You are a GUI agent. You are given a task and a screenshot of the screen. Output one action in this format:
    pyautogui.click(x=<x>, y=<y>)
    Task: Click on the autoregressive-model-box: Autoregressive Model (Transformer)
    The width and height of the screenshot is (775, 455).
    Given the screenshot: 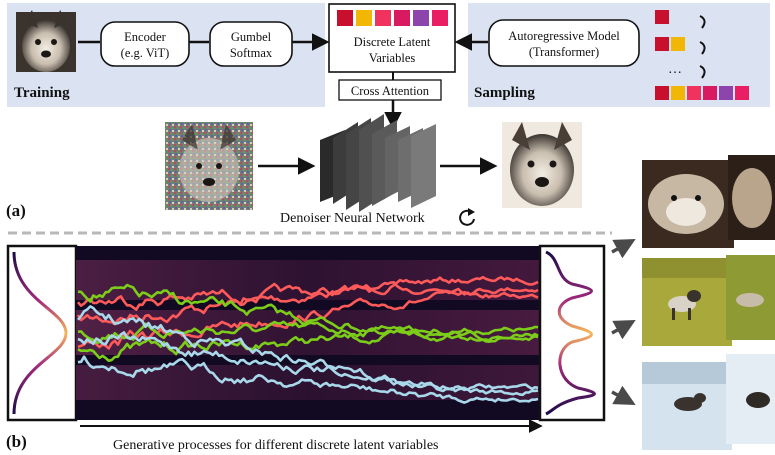 What is the action you would take?
    pyautogui.click(x=564, y=43)
    